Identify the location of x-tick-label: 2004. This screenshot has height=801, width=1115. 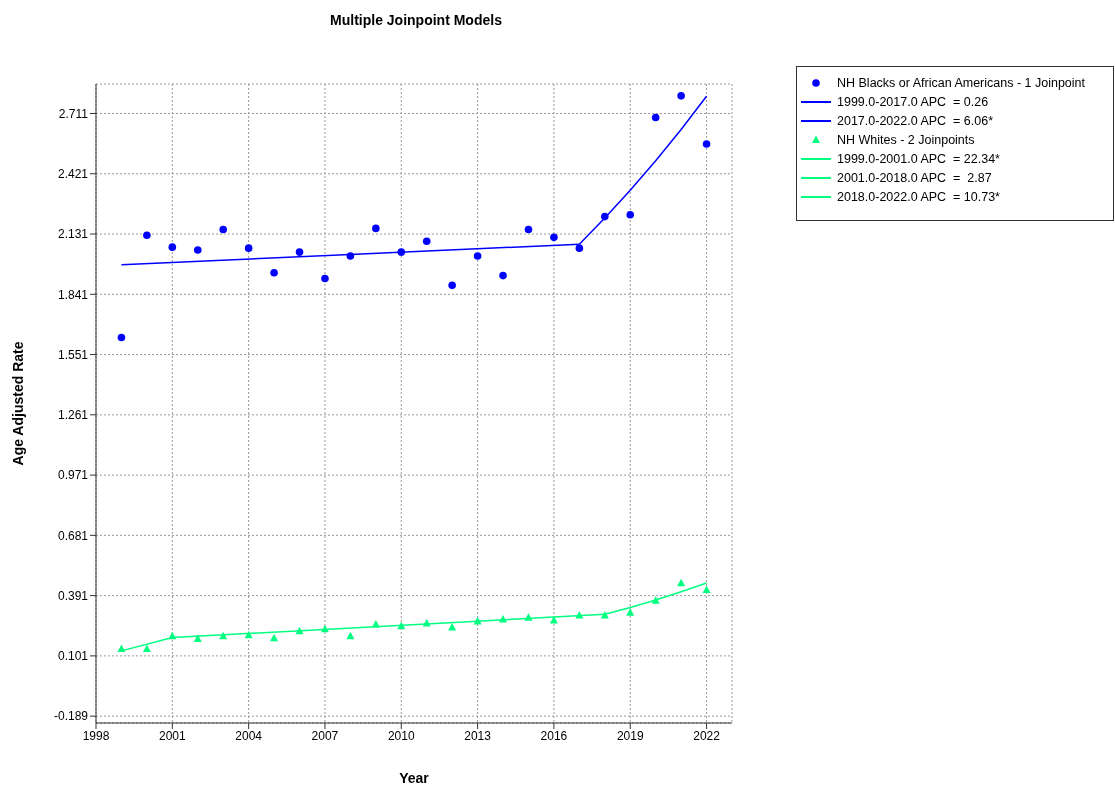
(249, 735).